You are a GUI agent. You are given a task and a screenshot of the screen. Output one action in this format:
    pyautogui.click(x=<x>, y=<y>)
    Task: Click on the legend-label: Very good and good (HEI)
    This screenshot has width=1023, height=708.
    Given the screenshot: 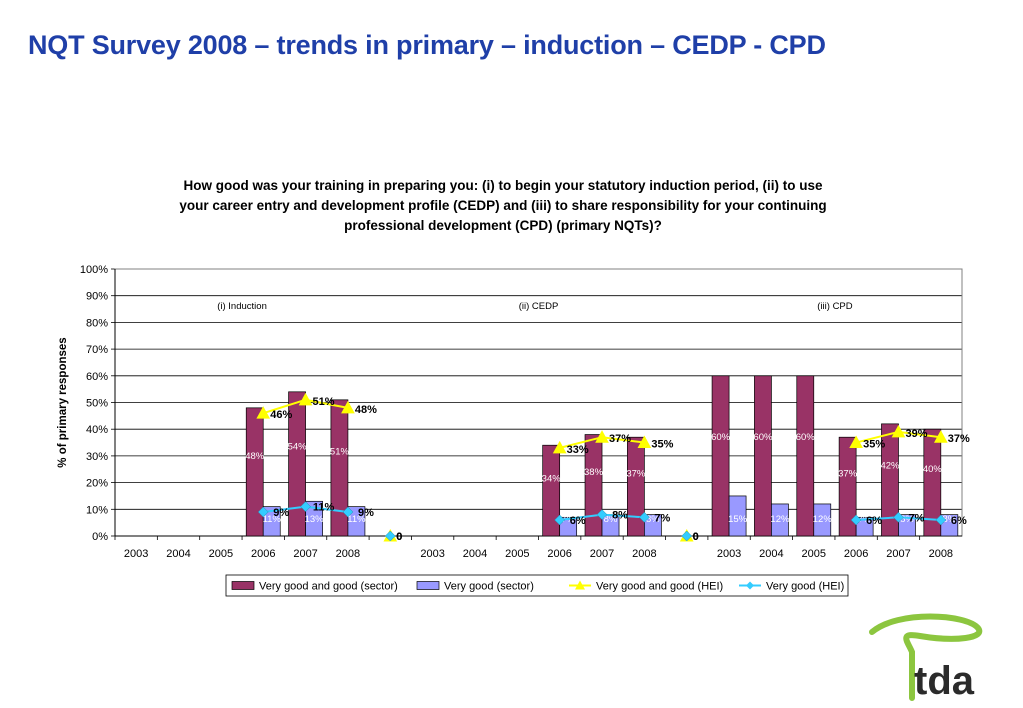 What is the action you would take?
    pyautogui.click(x=659, y=587)
    